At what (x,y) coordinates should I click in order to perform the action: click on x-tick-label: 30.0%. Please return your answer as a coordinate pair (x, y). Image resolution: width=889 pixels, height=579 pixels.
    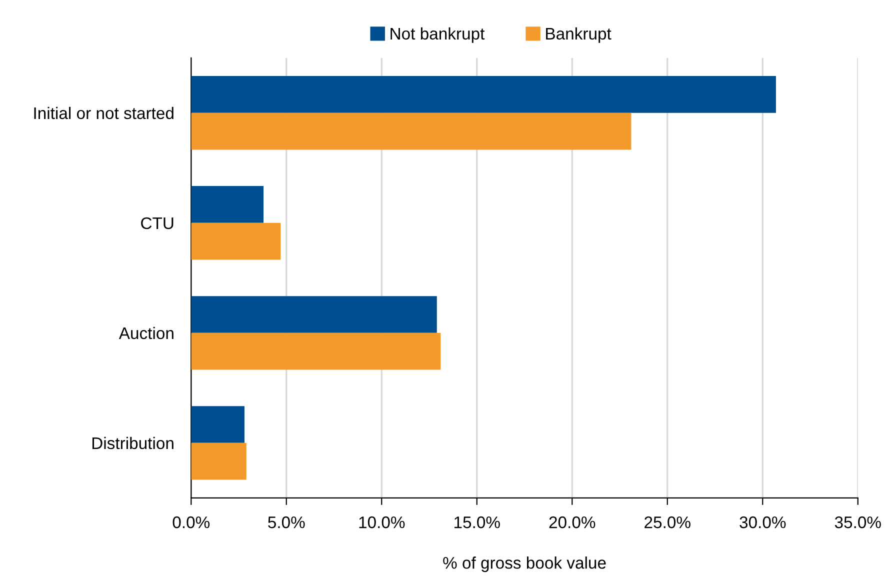
    Looking at the image, I should click on (763, 522).